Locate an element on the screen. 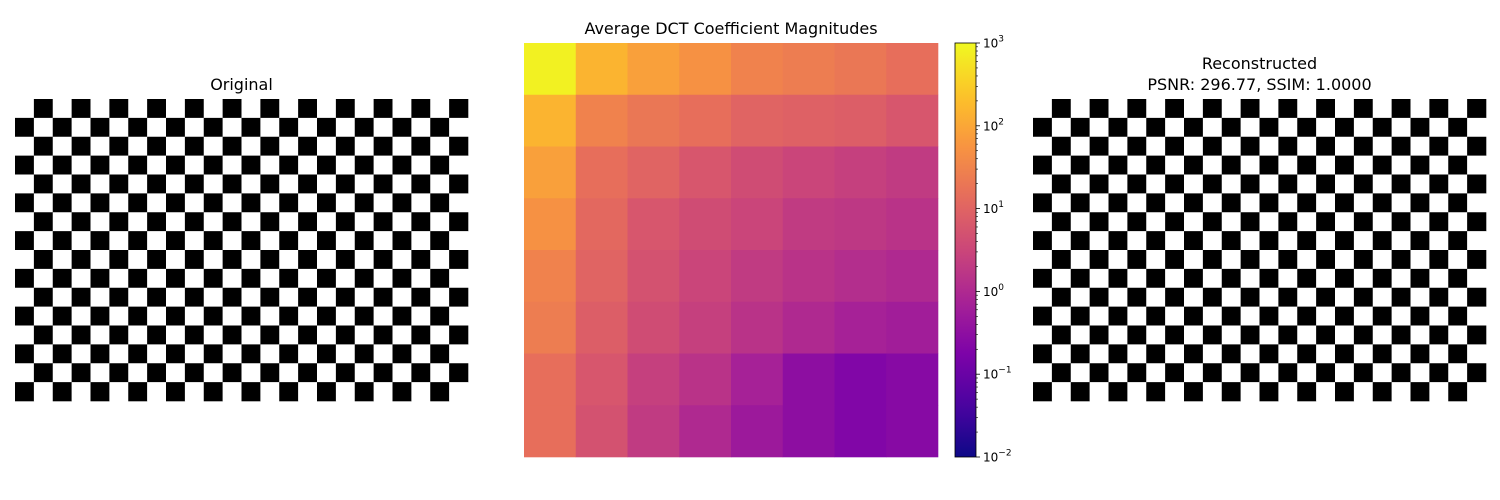  colorbar-tick-label: 102 is located at coordinates (993, 125).